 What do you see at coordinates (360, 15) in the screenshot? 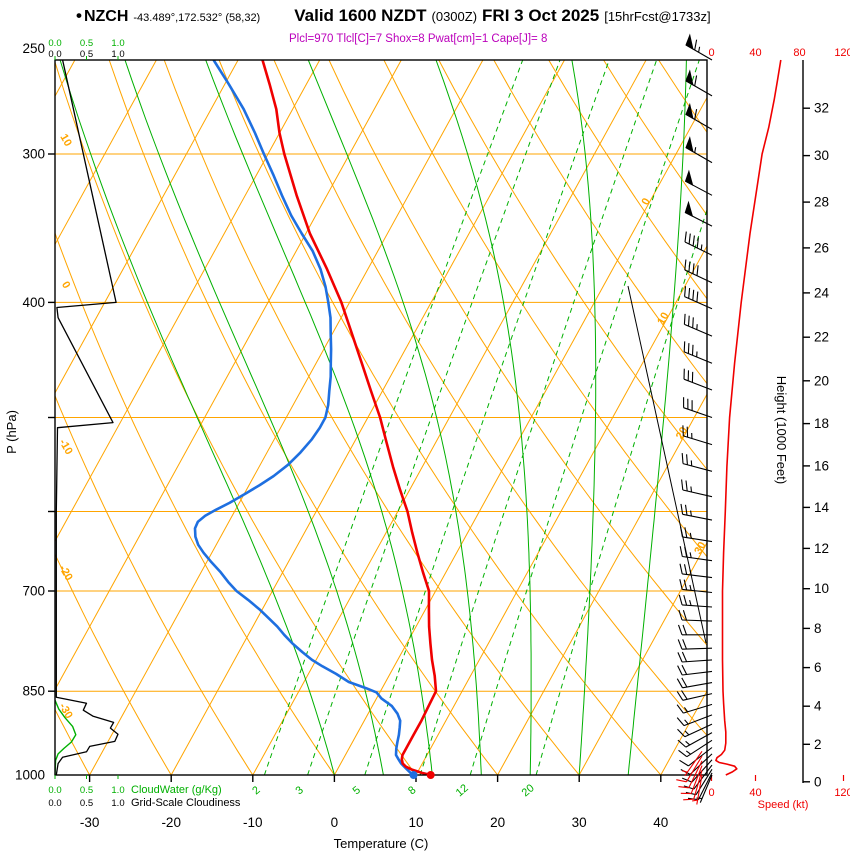
I see `valid-time: Valid 1600 NZDT` at bounding box center [360, 15].